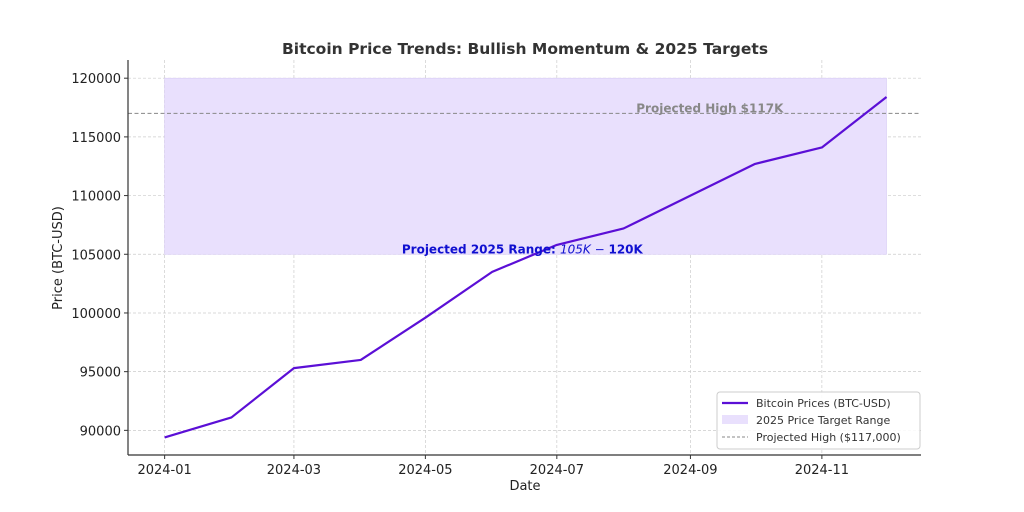 Image resolution: width=1024 pixels, height=512 pixels. I want to click on y-tick-label: 90000, so click(100, 431).